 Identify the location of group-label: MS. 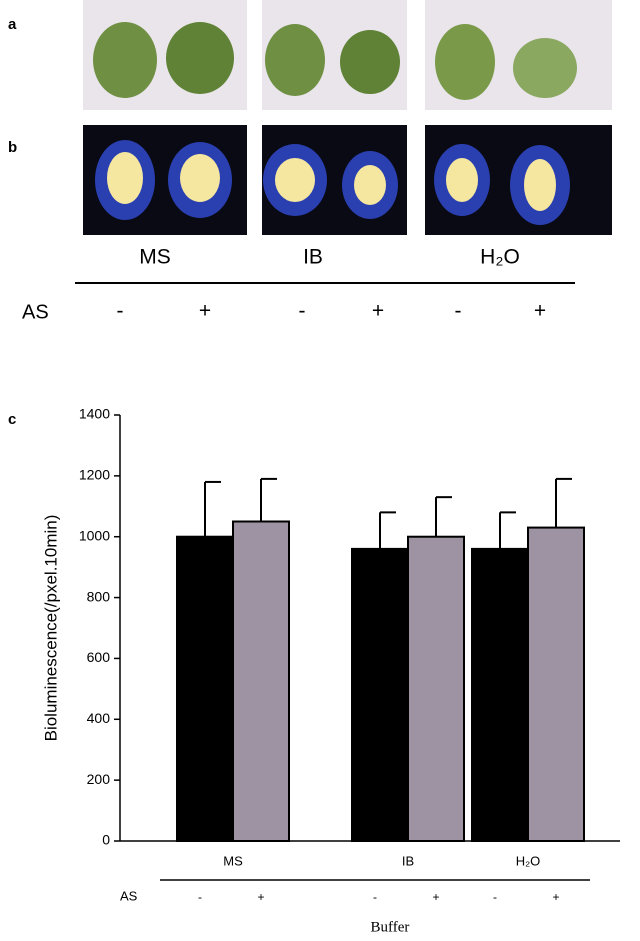
(155, 257).